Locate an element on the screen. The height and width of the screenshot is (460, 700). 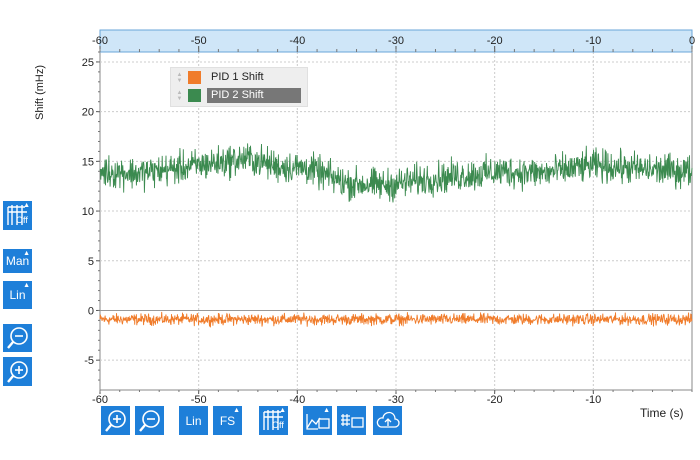
bottom-tick-label: -20 is located at coordinates (495, 400).